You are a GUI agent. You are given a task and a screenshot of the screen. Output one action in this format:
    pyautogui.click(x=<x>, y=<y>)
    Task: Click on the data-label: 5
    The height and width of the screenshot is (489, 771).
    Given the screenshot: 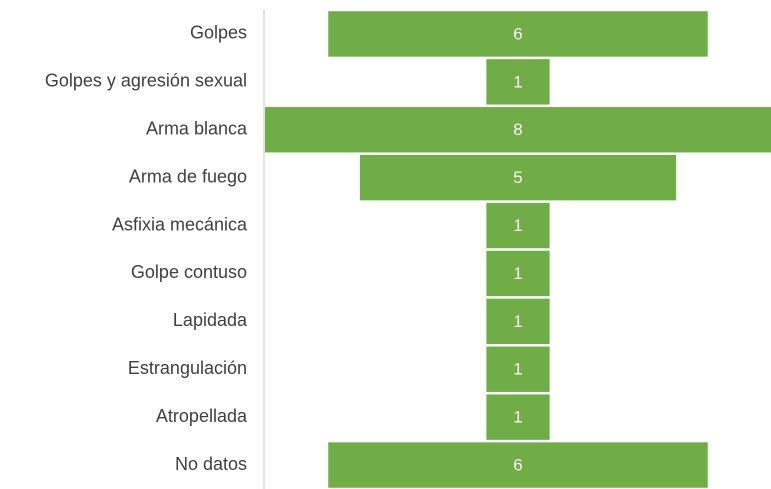 What is the action you would take?
    pyautogui.click(x=517, y=177)
    